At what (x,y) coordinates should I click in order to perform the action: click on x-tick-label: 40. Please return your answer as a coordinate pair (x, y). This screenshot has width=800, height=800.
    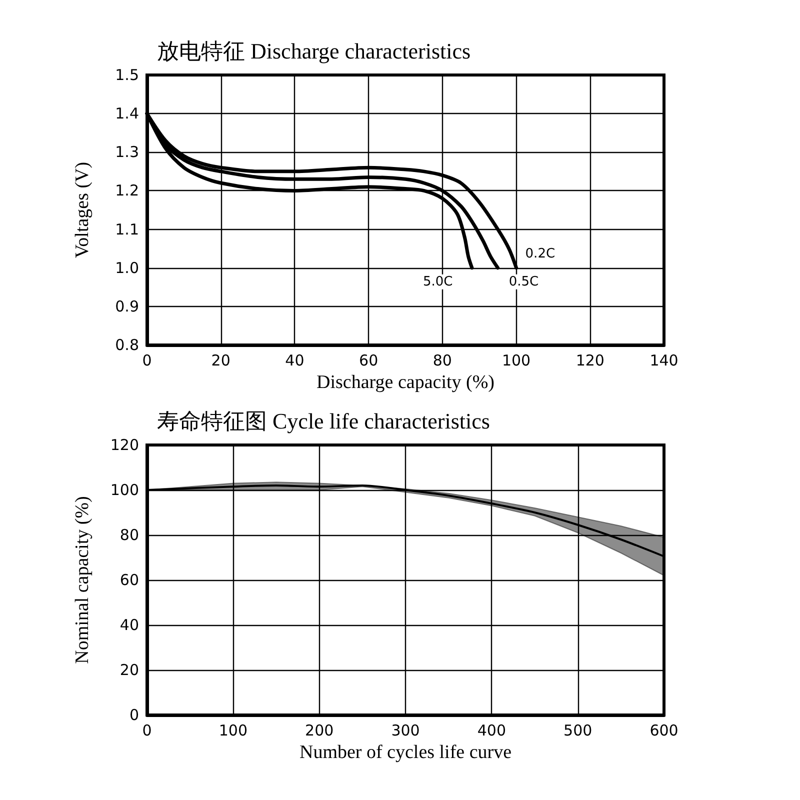
    Looking at the image, I should click on (294, 361).